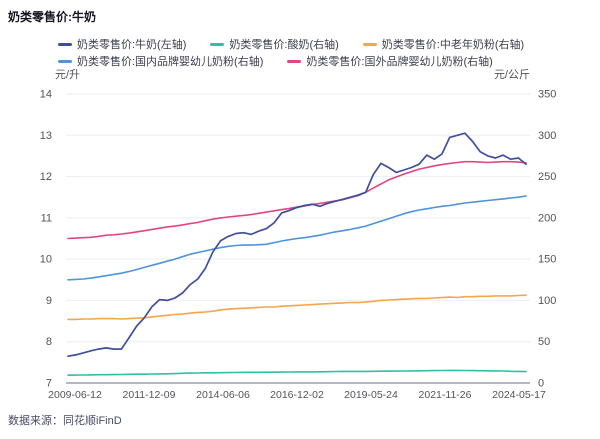 This screenshot has width=600, height=439. What do you see at coordinates (223, 395) in the screenshot?
I see `x-axis-label: 2014-06-06` at bounding box center [223, 395].